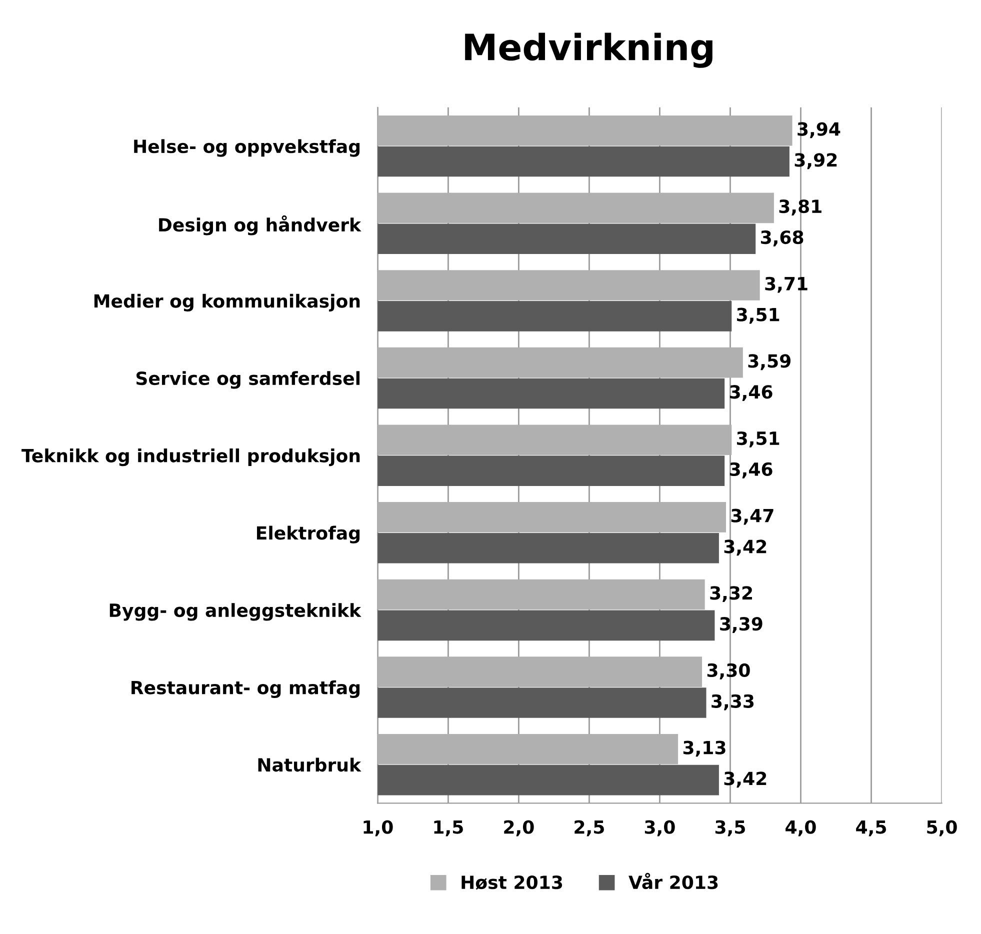 The height and width of the screenshot is (934, 981). Describe the element at coordinates (730, 828) in the screenshot. I see `x-tick-label: 3,5` at that location.